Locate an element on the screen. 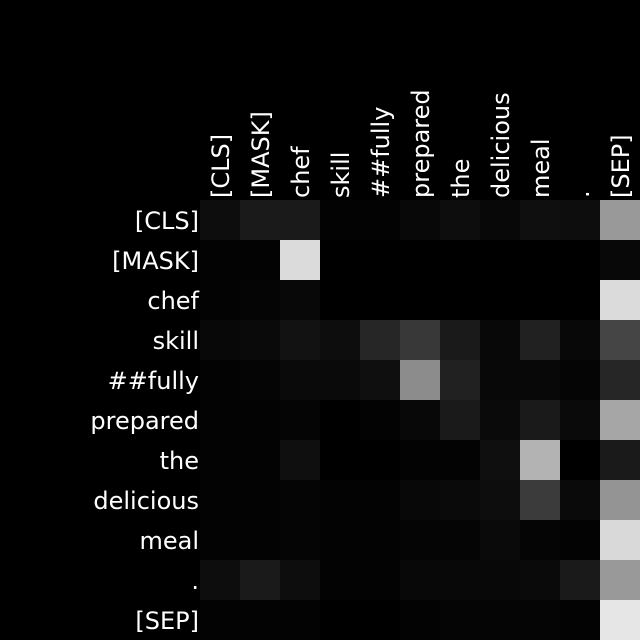 This screenshot has height=640, width=640. heatmap-cell-r7-c8 is located at coordinates (540, 500).